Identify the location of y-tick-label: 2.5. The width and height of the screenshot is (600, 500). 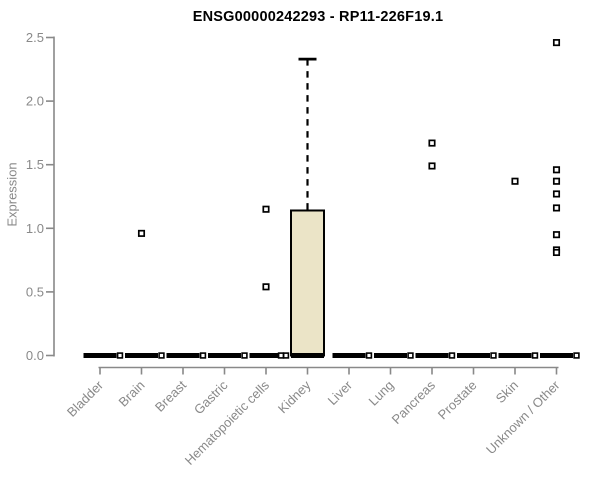
(35, 37).